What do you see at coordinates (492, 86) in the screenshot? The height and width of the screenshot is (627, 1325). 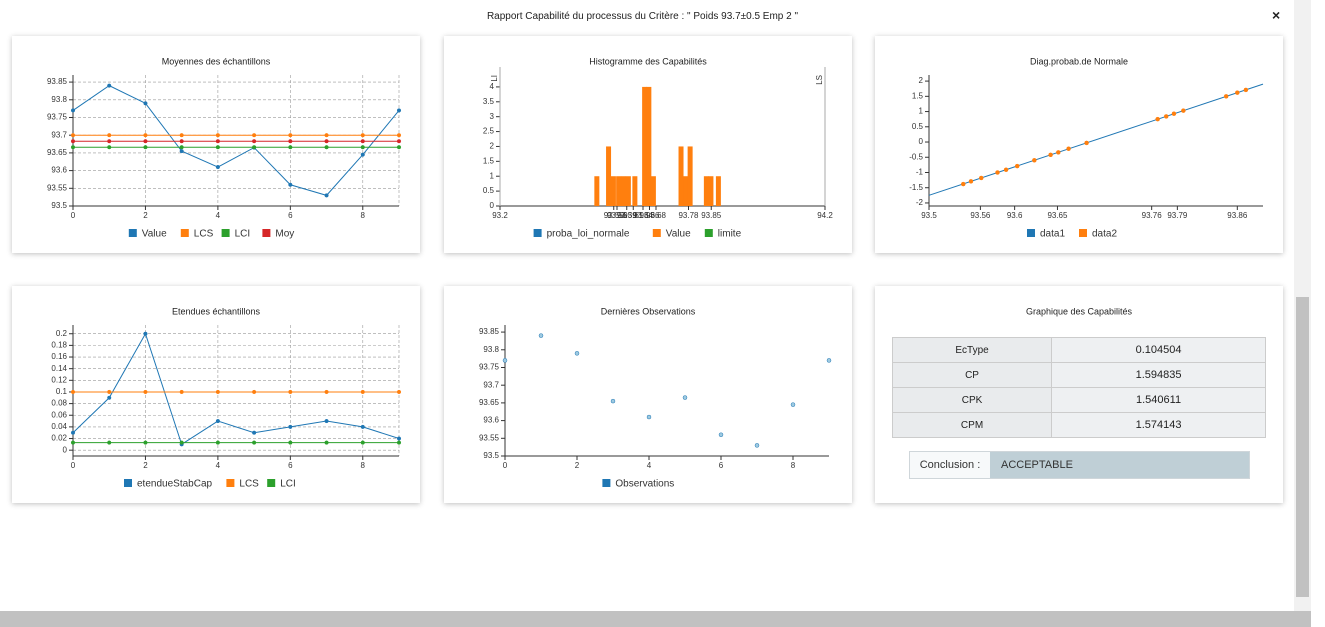 I see `y-tick-label: 4` at bounding box center [492, 86].